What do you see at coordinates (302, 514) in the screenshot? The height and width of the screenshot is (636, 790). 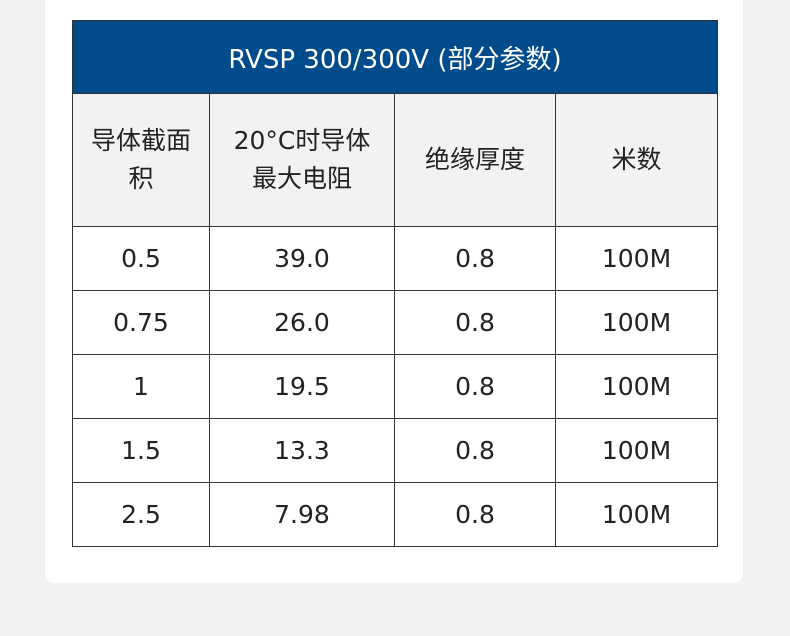 I see `cell-resistance: 7.98` at bounding box center [302, 514].